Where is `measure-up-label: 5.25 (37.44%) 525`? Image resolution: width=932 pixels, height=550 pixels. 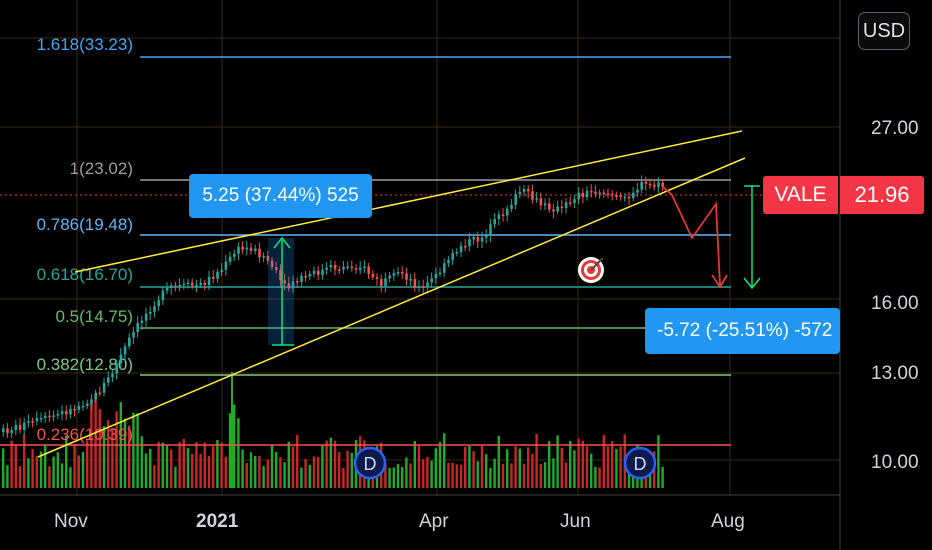 measure-up-label: 5.25 (37.44%) 525 is located at coordinates (280, 196).